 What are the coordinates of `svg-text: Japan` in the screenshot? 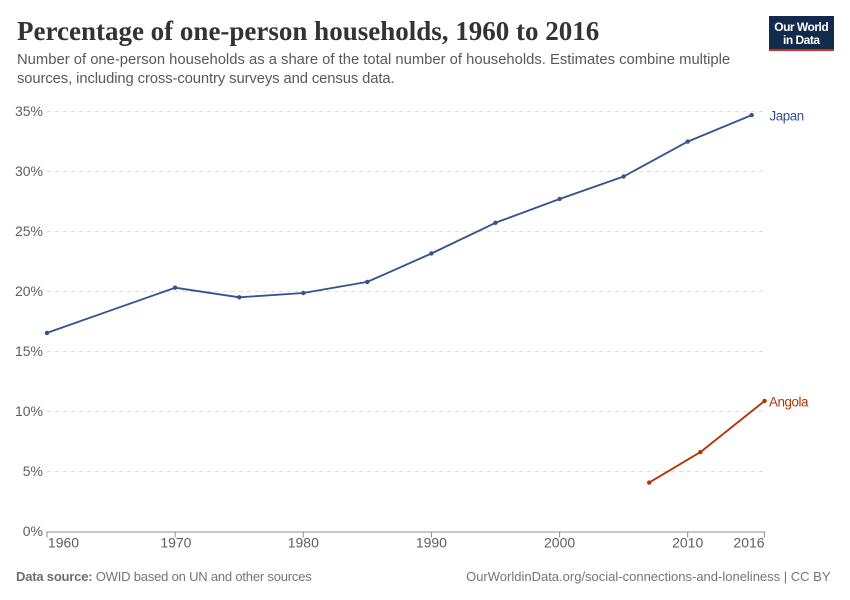 It's located at (787, 116).